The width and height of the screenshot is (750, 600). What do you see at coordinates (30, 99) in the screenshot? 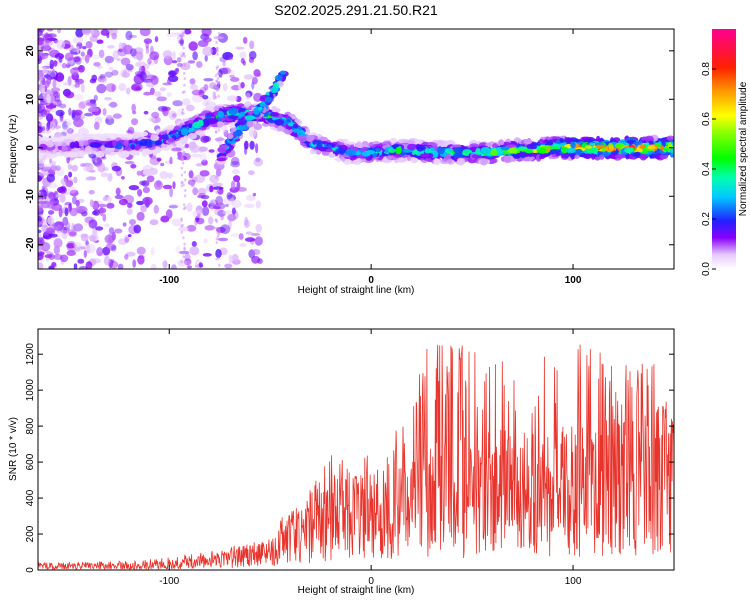
I see `y-tick-label: 10` at bounding box center [30, 99].